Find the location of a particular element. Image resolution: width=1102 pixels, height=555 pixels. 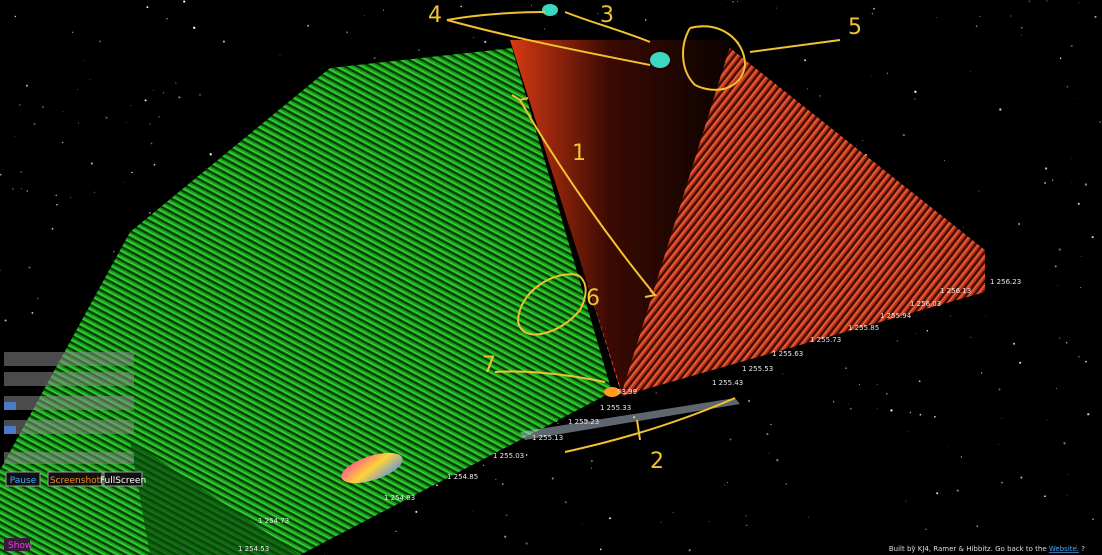

footer-link: Website. is located at coordinates (1064, 549).